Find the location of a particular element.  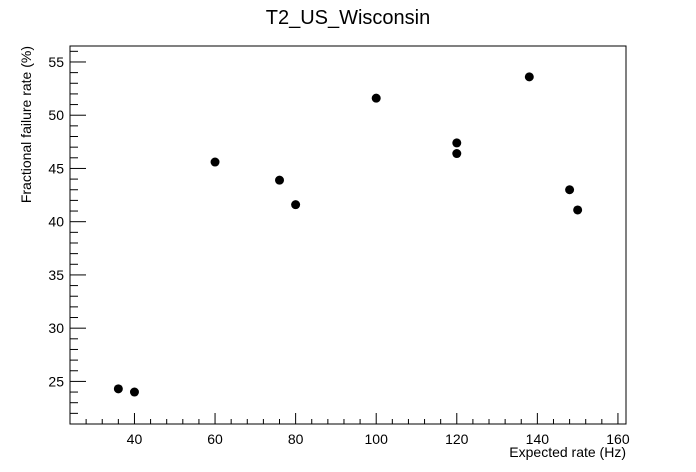

x-tick-label: 80 is located at coordinates (296, 439).